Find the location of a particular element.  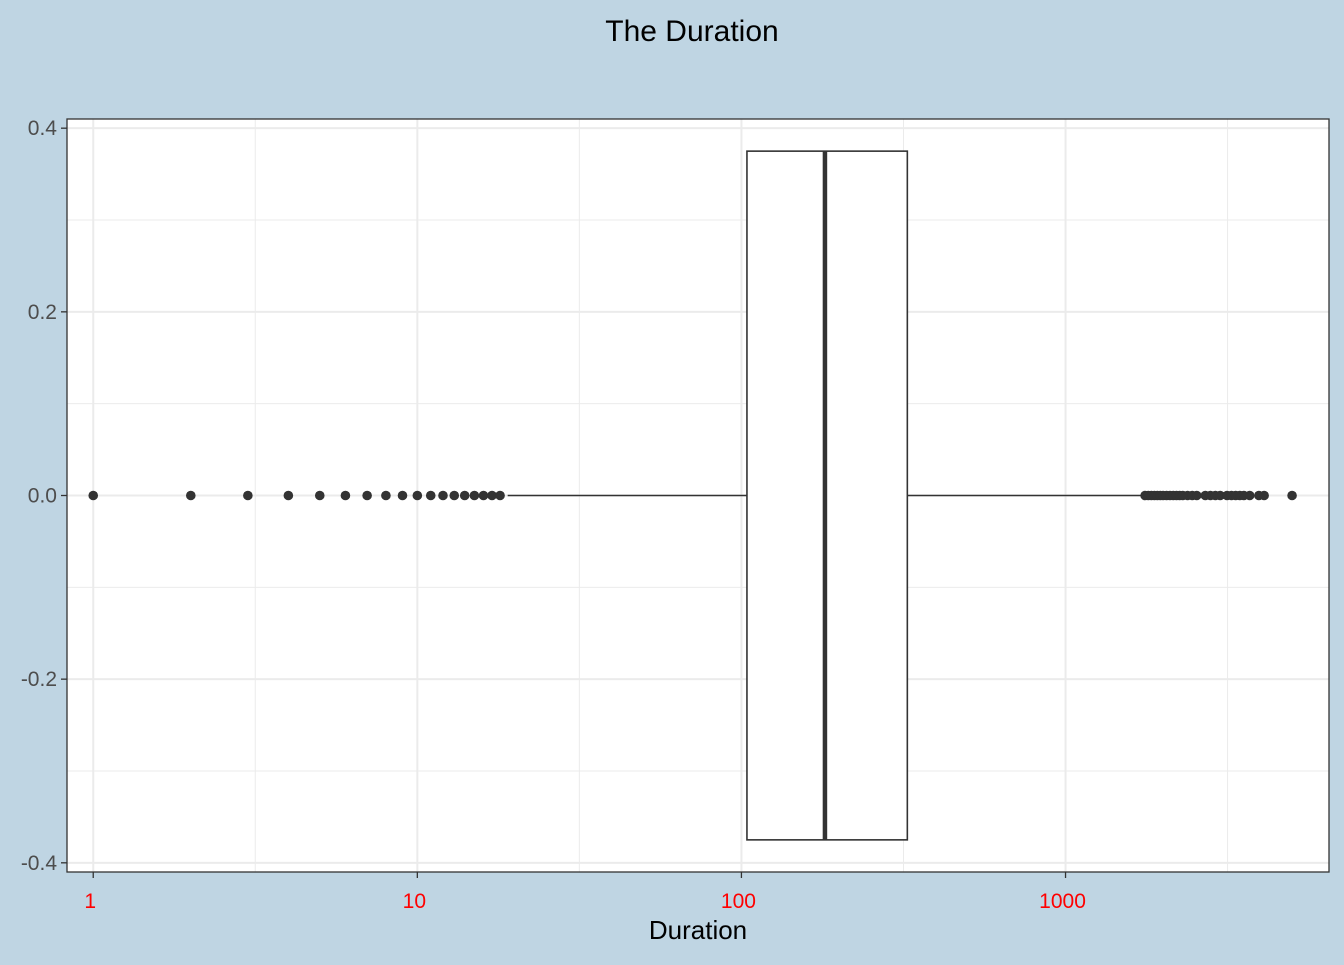

x-tick-label: 10 is located at coordinates (414, 901).